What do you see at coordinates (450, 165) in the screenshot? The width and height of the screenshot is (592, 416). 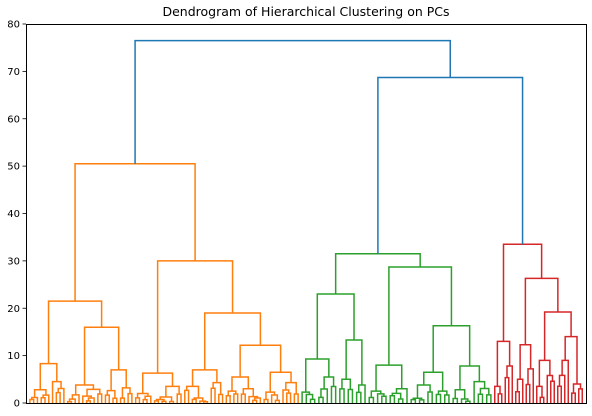 I see `top-link-b` at bounding box center [450, 165].